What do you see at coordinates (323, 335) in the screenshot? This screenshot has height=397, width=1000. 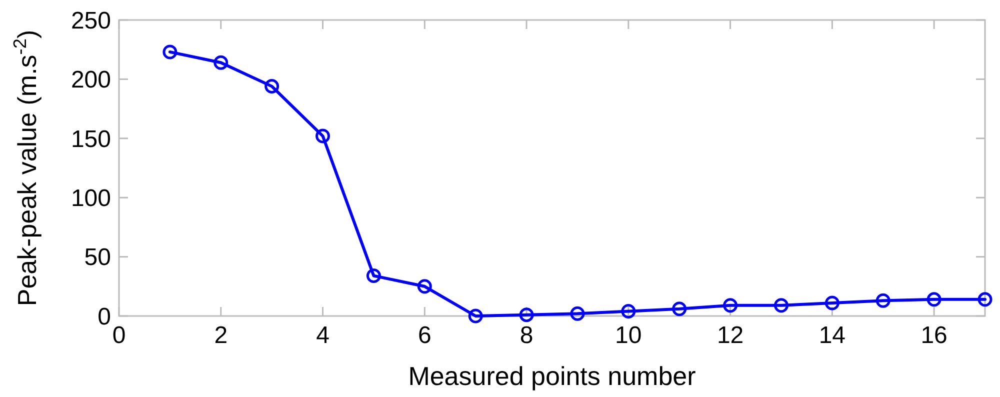 I see `x-tick-label: 4` at bounding box center [323, 335].